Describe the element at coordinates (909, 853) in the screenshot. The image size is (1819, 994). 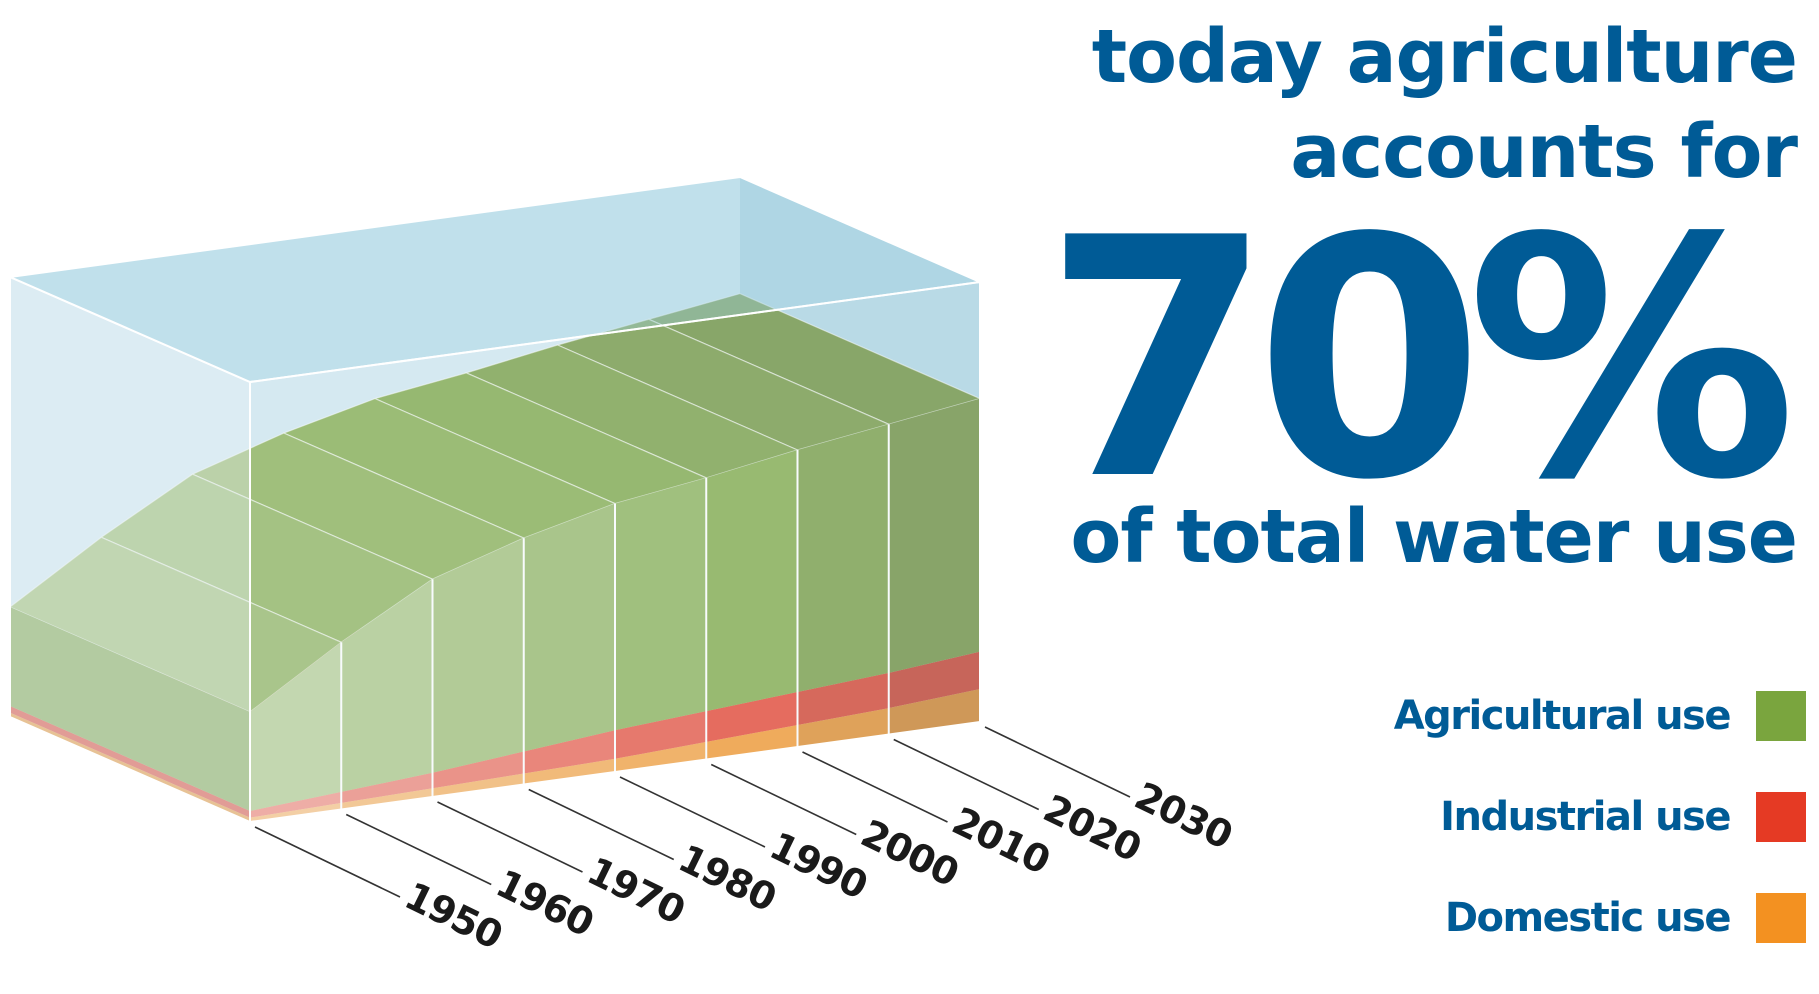
I see `tick-label-2000: 2000` at that location.